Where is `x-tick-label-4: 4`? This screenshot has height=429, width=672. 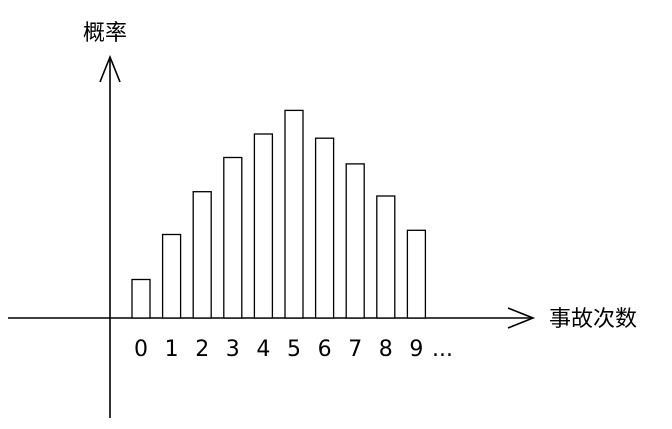
x-tick-label-4: 4 is located at coordinates (263, 349).